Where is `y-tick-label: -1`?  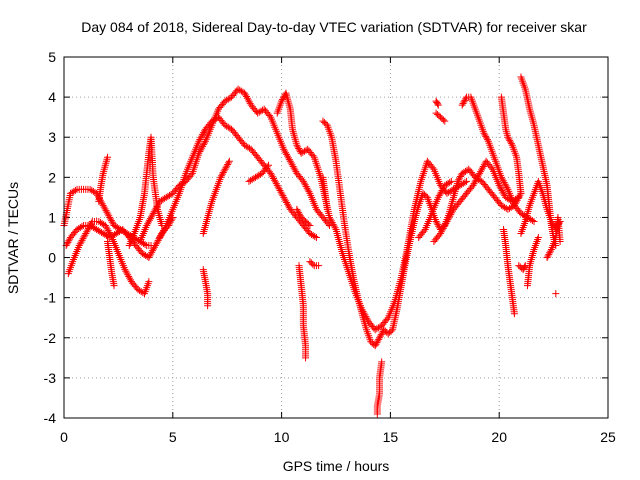 y-tick-label: -1 is located at coordinates (50, 298).